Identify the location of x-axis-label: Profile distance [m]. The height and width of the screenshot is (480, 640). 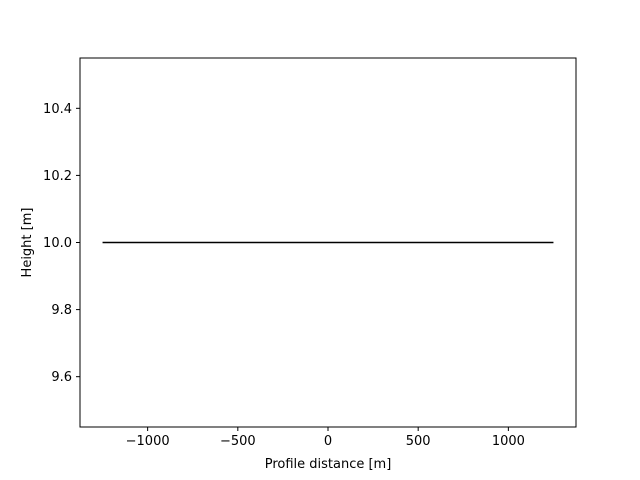
(328, 464).